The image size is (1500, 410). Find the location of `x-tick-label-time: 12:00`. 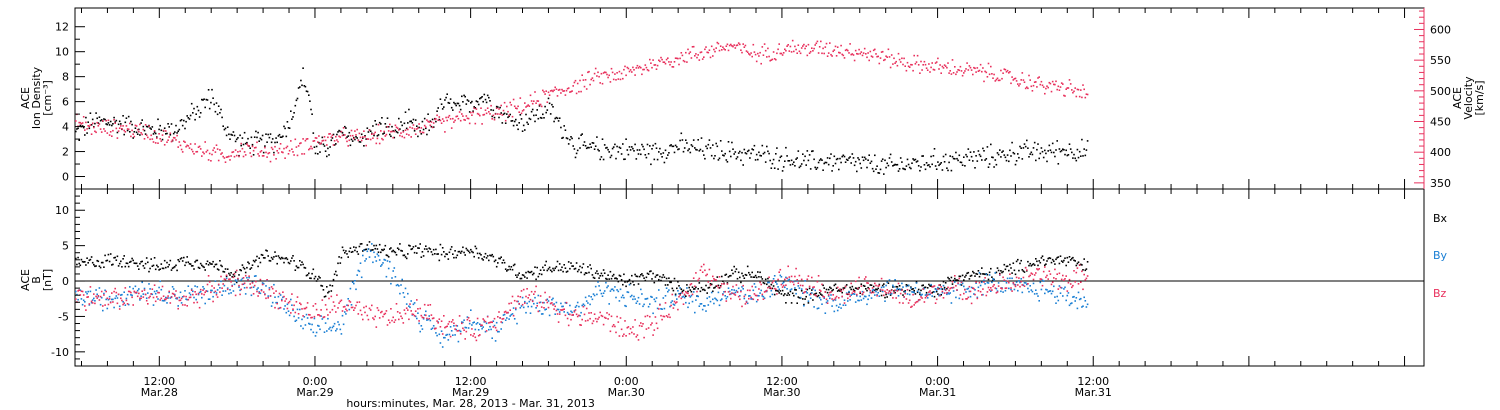

x-tick-label-time: 12:00 is located at coordinates (471, 381).